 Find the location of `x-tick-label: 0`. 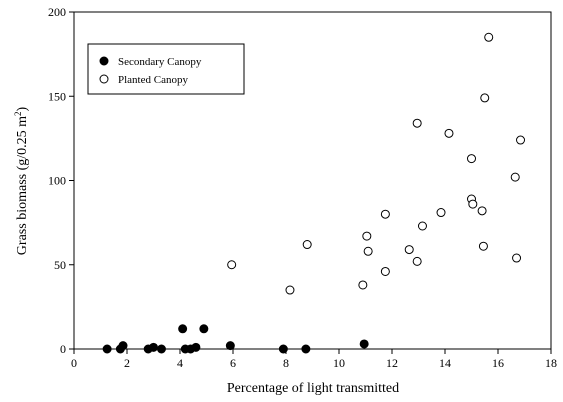

x-tick-label: 0 is located at coordinates (74, 363).